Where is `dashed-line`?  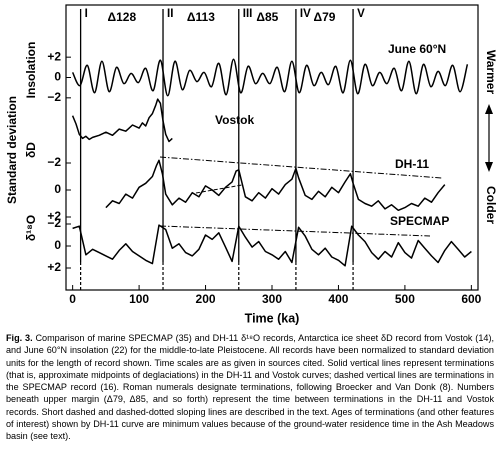 dashed-line is located at coordinates (219, 189).